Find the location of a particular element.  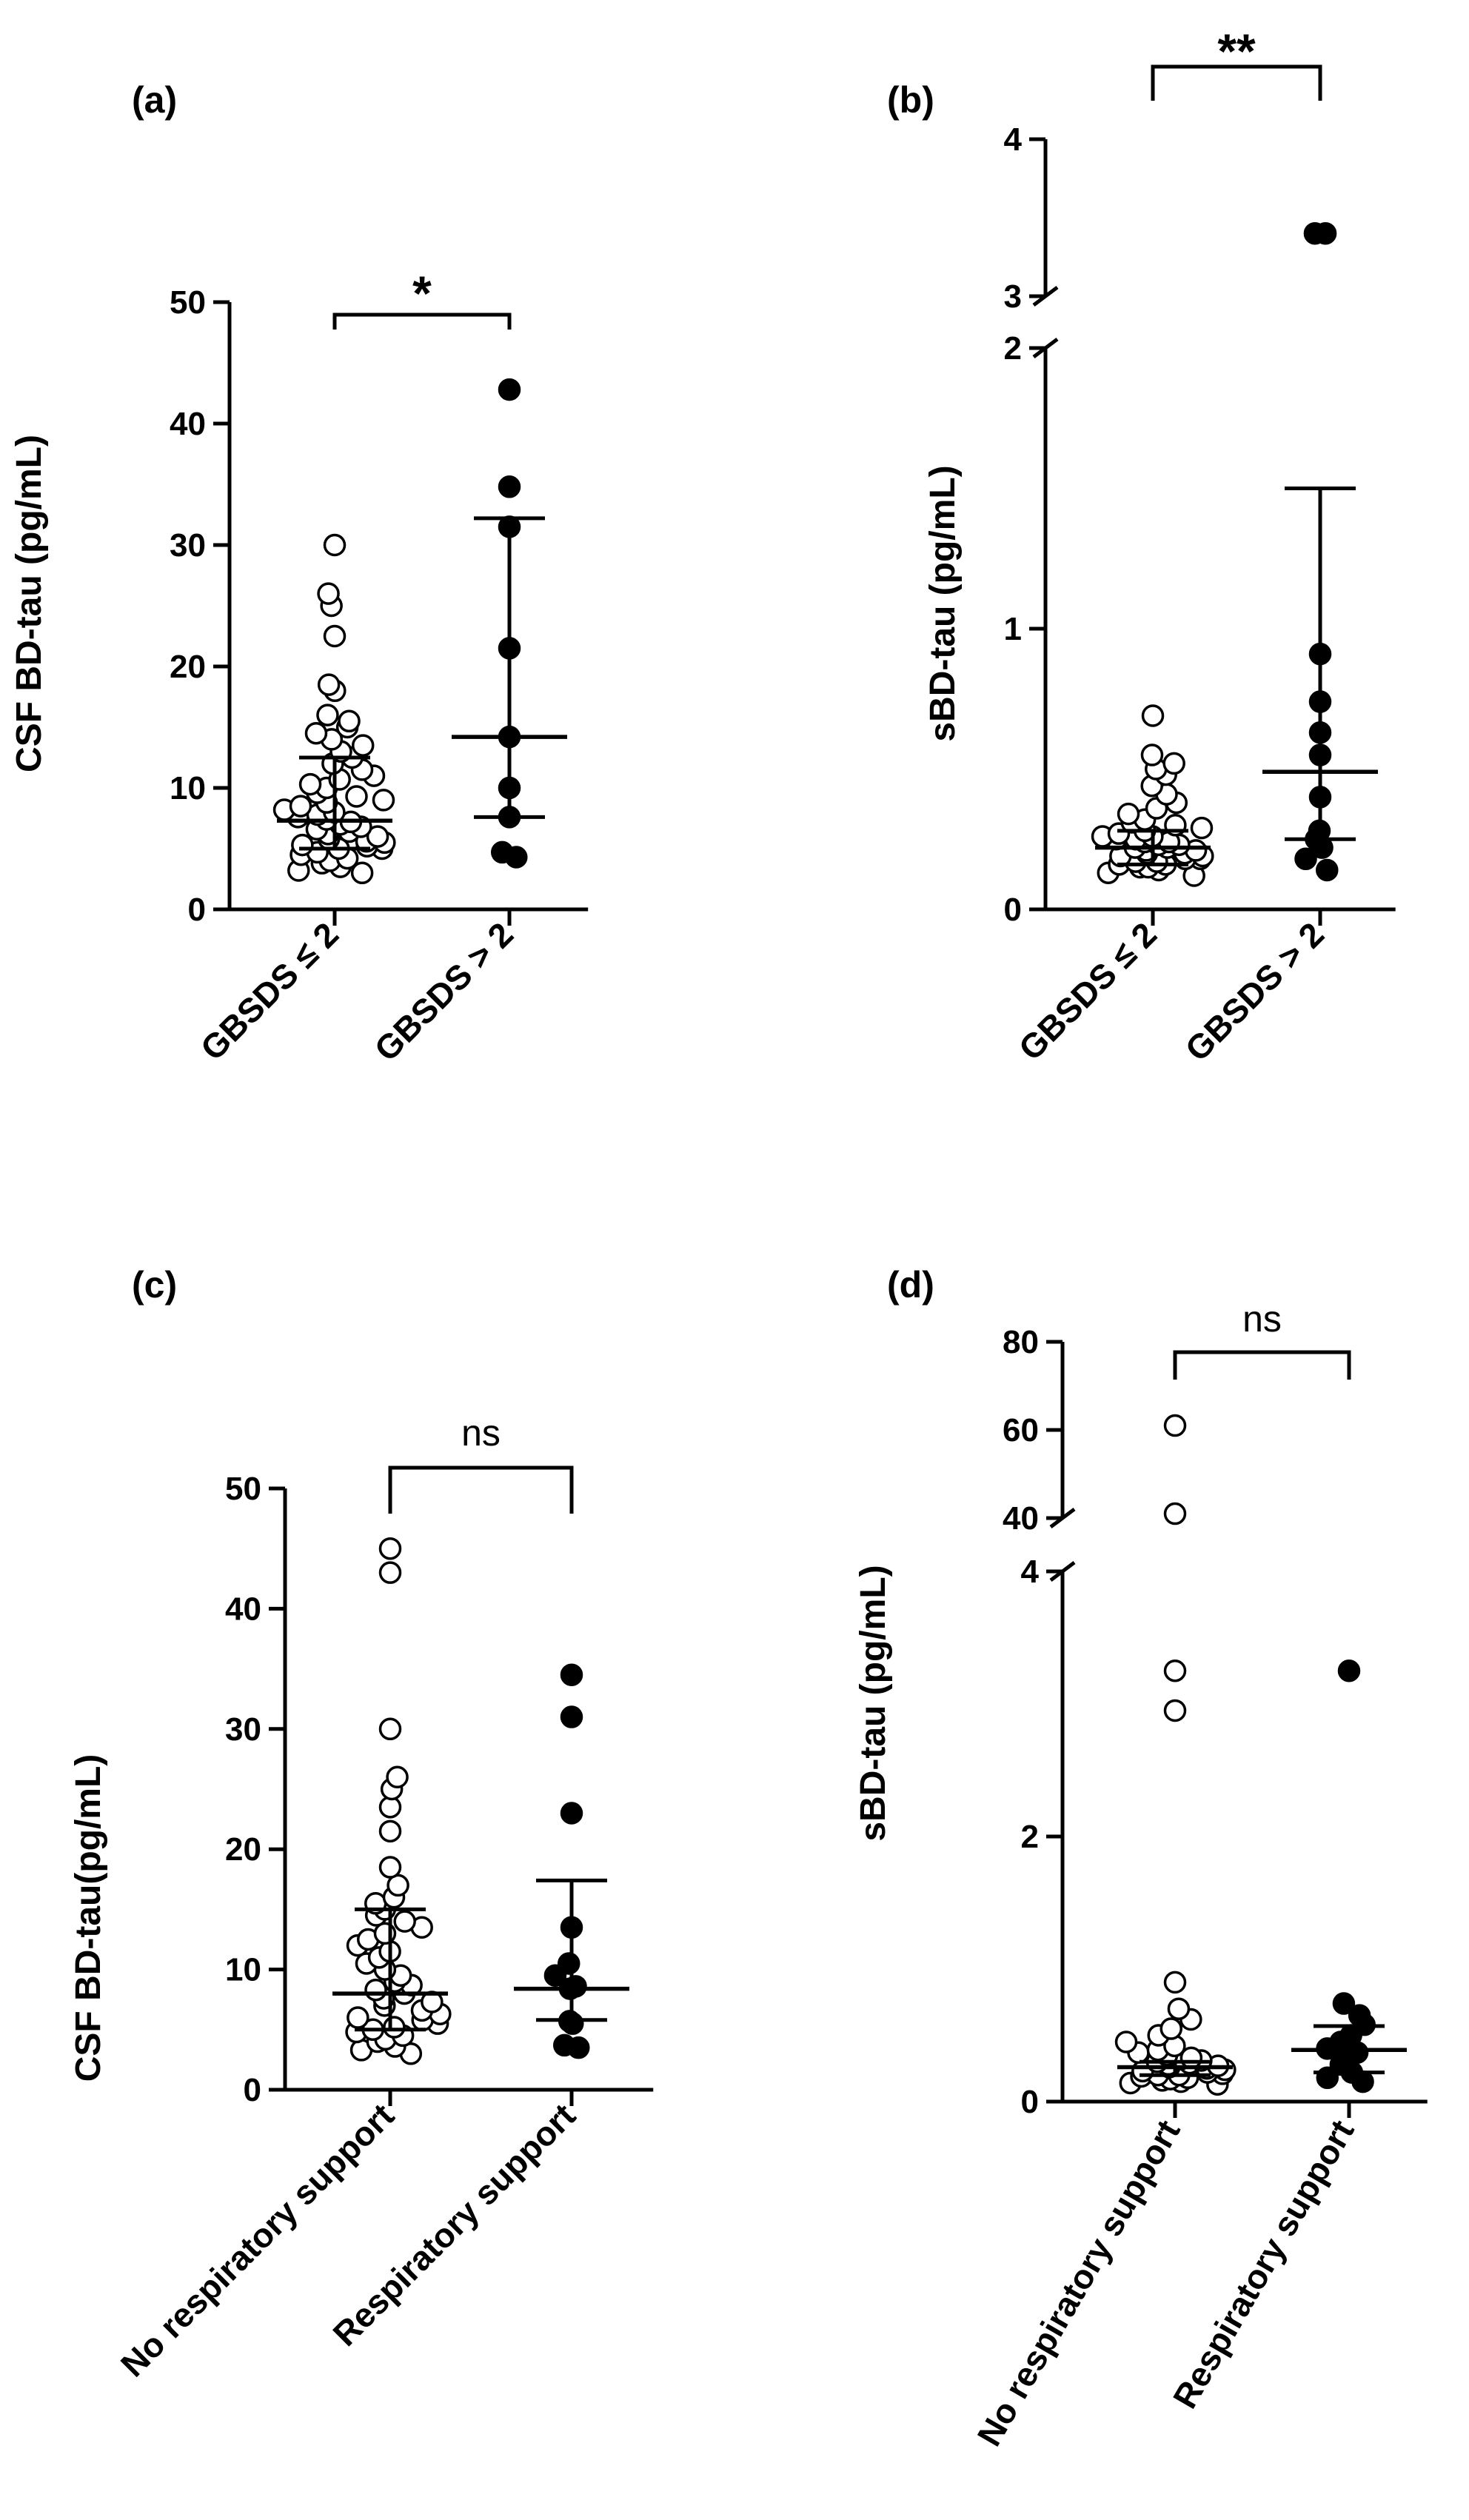

significance-label: * is located at coordinates (422, 293).